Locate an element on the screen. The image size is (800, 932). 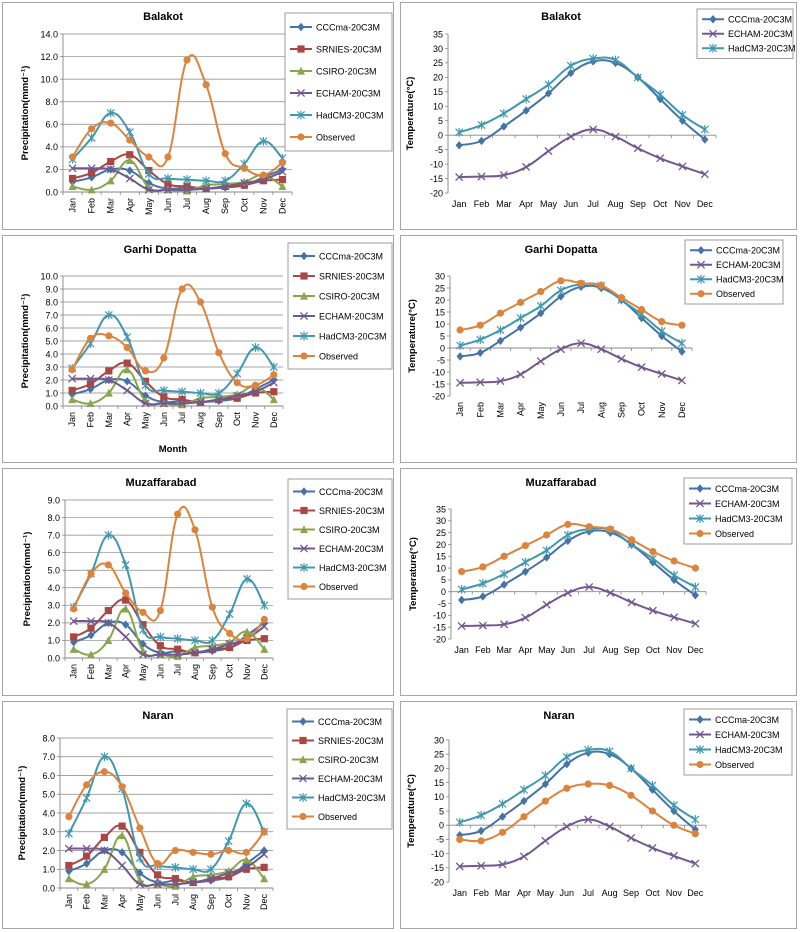
chart-3-series-line-observed is located at coordinates (571, 305).